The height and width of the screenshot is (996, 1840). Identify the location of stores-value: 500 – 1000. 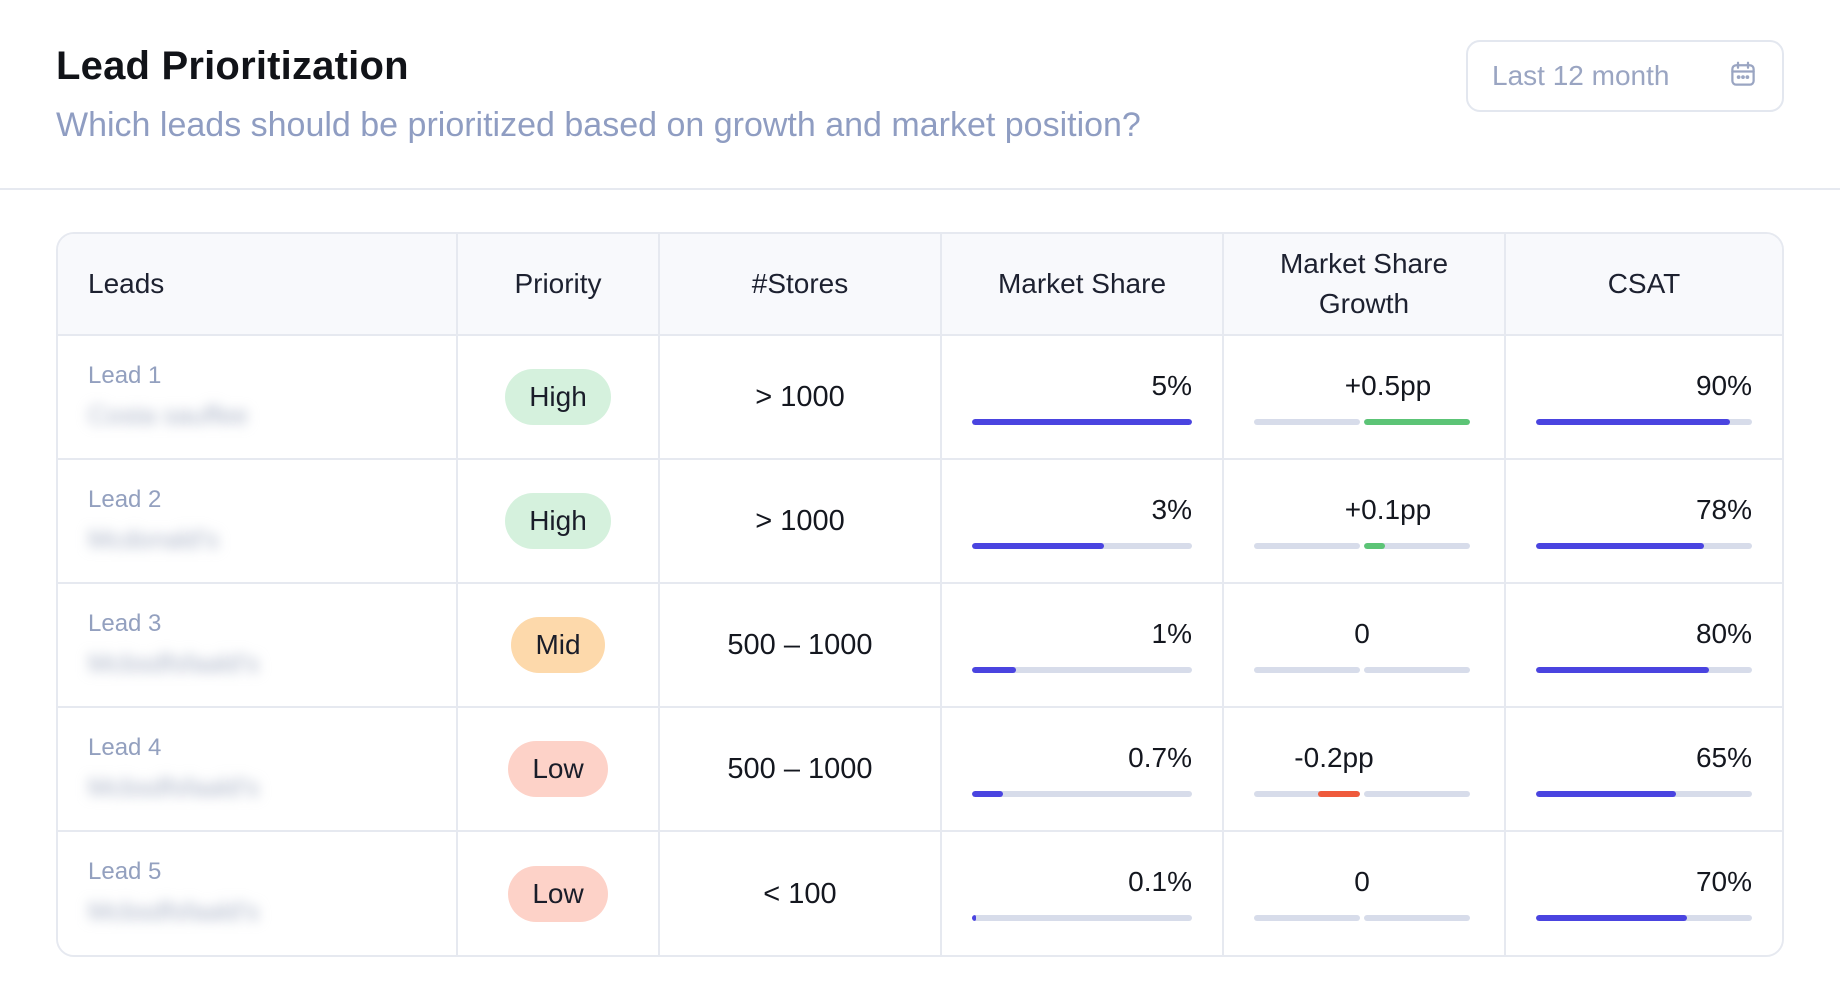
(800, 644).